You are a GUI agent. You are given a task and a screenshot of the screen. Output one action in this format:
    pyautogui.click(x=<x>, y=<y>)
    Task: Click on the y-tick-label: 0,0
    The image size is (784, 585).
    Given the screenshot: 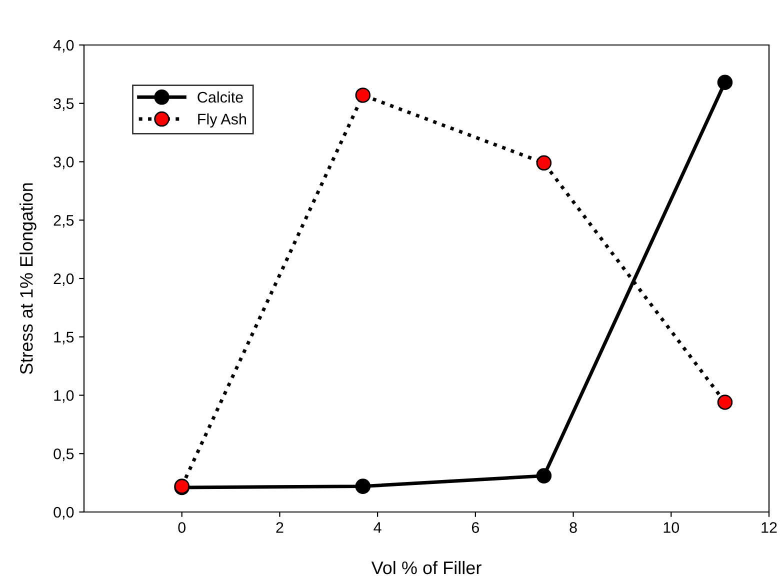 What is the action you would take?
    pyautogui.click(x=64, y=513)
    